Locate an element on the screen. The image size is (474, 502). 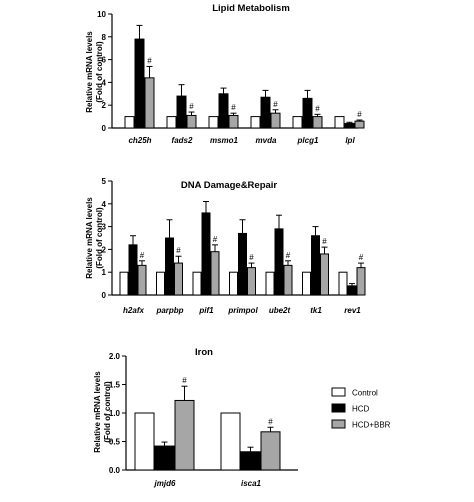
category-label: parpbp is located at coordinates (169, 310).